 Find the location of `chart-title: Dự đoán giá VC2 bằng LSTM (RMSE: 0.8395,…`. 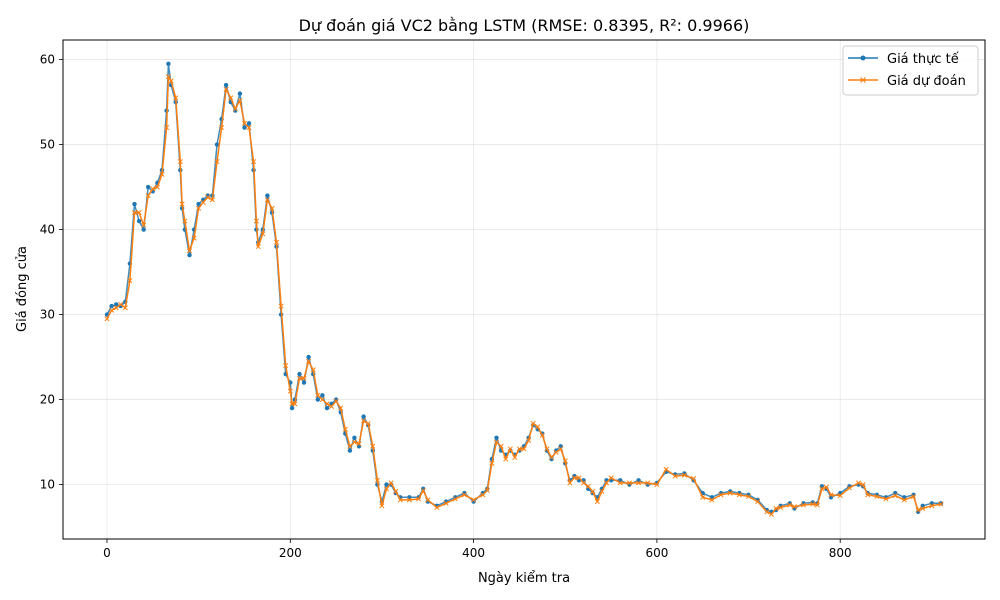

chart-title: Dự đoán giá VC2 bằng LSTM (RMSE: 0.8395,… is located at coordinates (524, 25).